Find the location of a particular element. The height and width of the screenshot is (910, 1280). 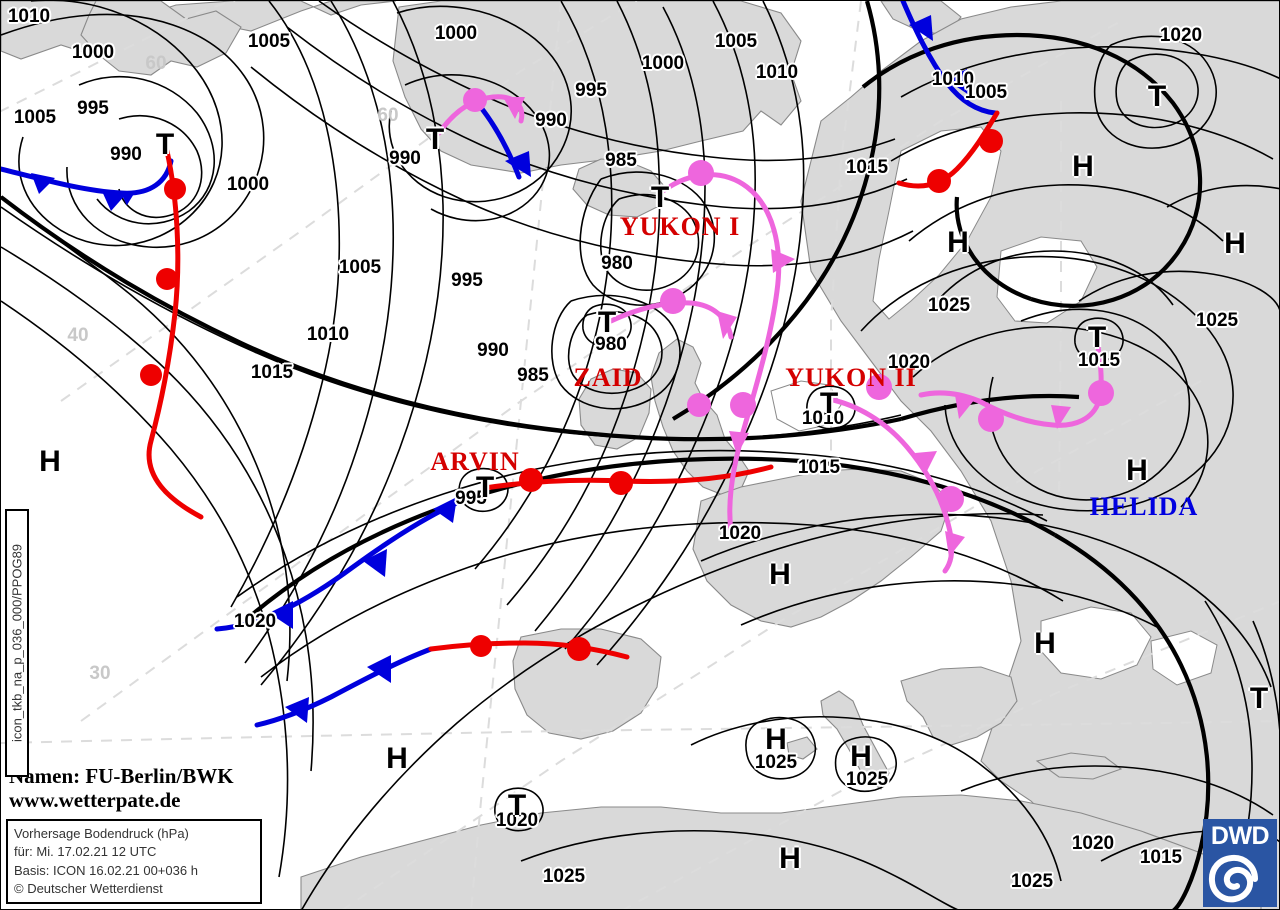

storm-name: ZAID is located at coordinates (608, 377).